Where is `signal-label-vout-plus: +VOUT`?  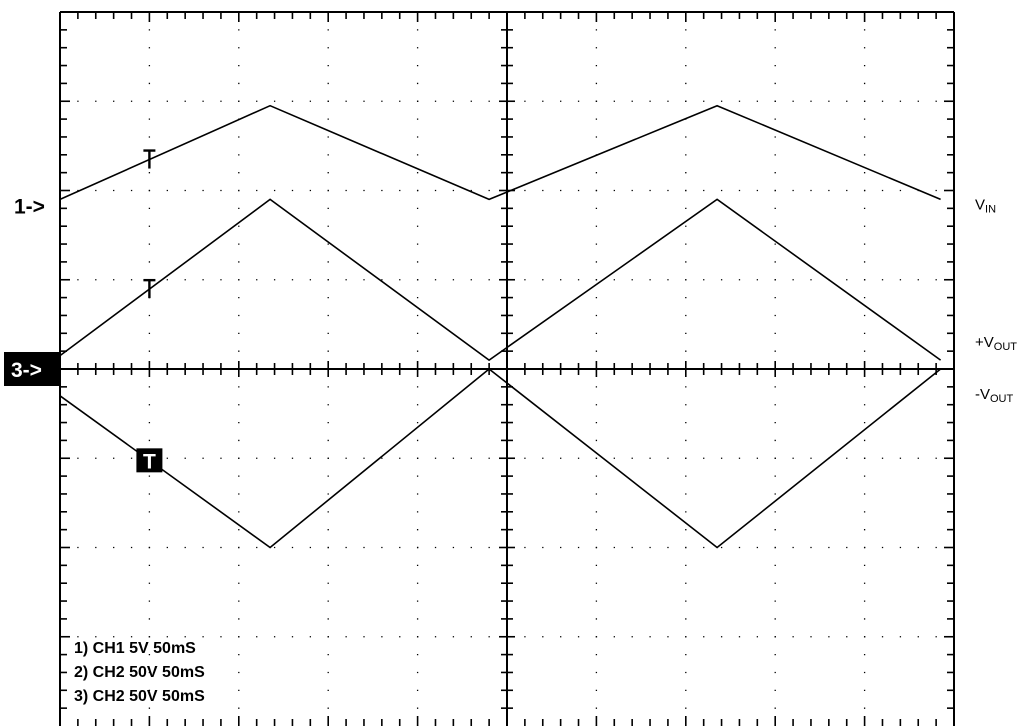 signal-label-vout-plus: +VOUT is located at coordinates (996, 343).